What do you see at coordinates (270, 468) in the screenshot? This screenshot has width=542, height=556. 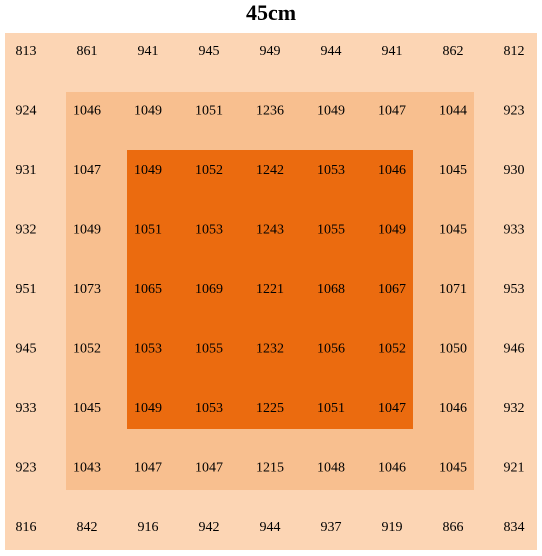 I see `cell-value: 1215` at bounding box center [270, 468].